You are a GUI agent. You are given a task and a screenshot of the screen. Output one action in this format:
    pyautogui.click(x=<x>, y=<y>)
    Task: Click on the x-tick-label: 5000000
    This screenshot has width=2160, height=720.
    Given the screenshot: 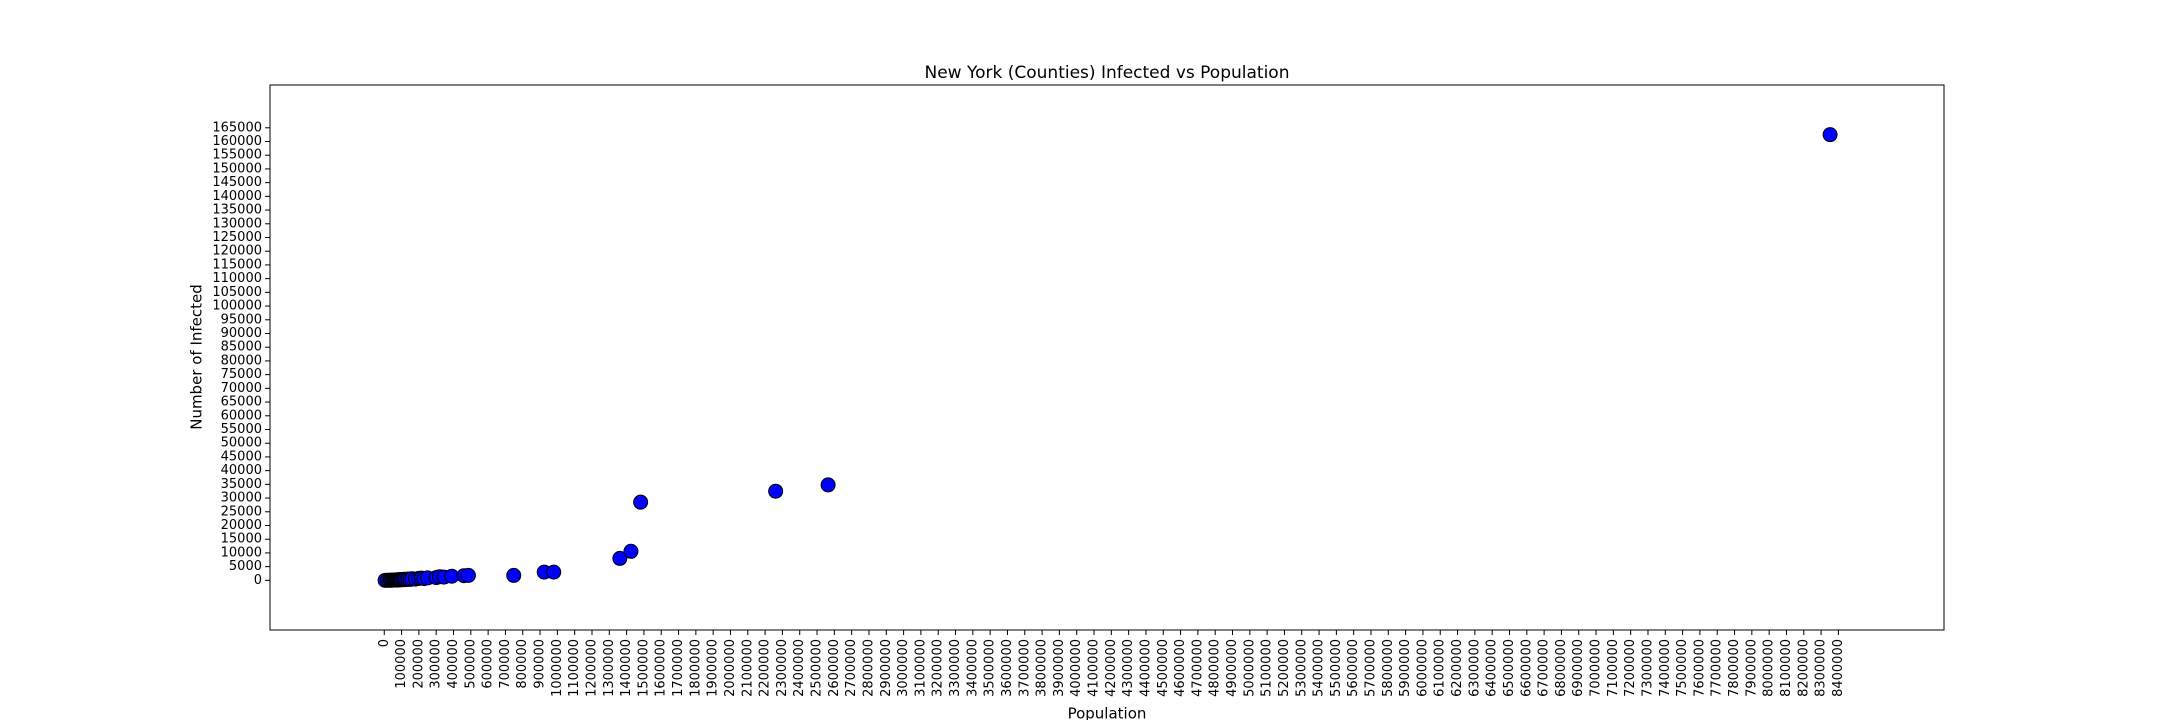 What is the action you would take?
    pyautogui.click(x=1249, y=668)
    